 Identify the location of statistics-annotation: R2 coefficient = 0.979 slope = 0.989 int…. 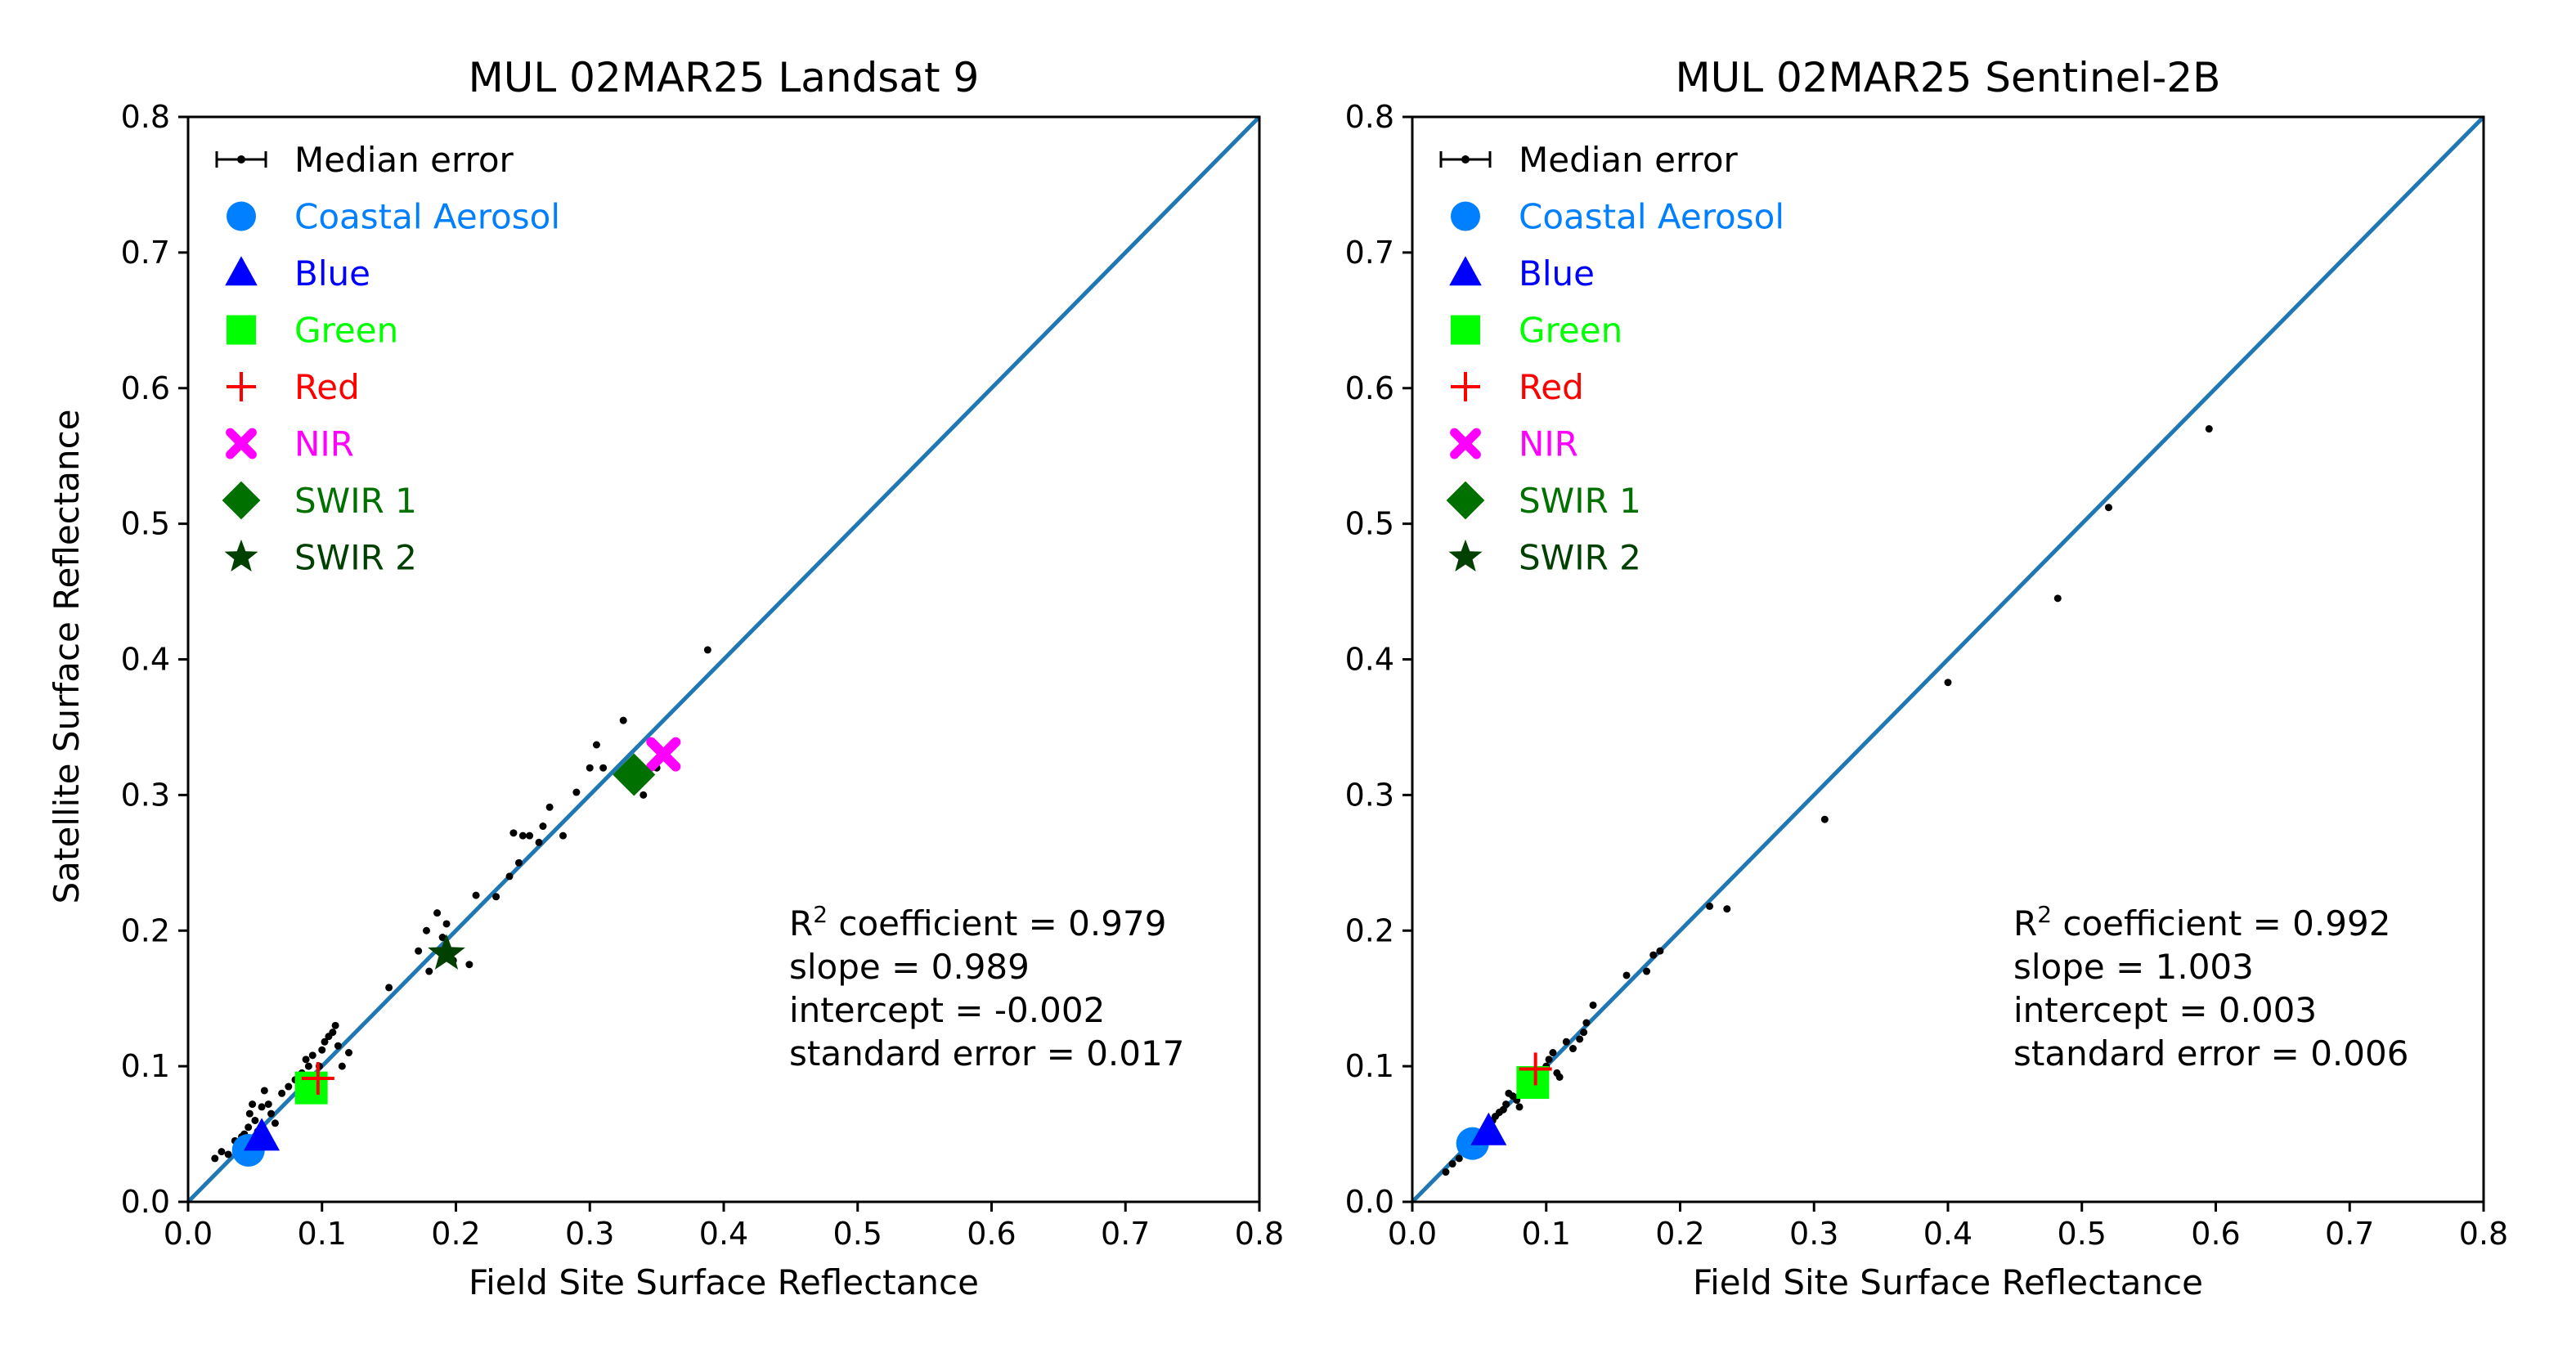
(987, 987).